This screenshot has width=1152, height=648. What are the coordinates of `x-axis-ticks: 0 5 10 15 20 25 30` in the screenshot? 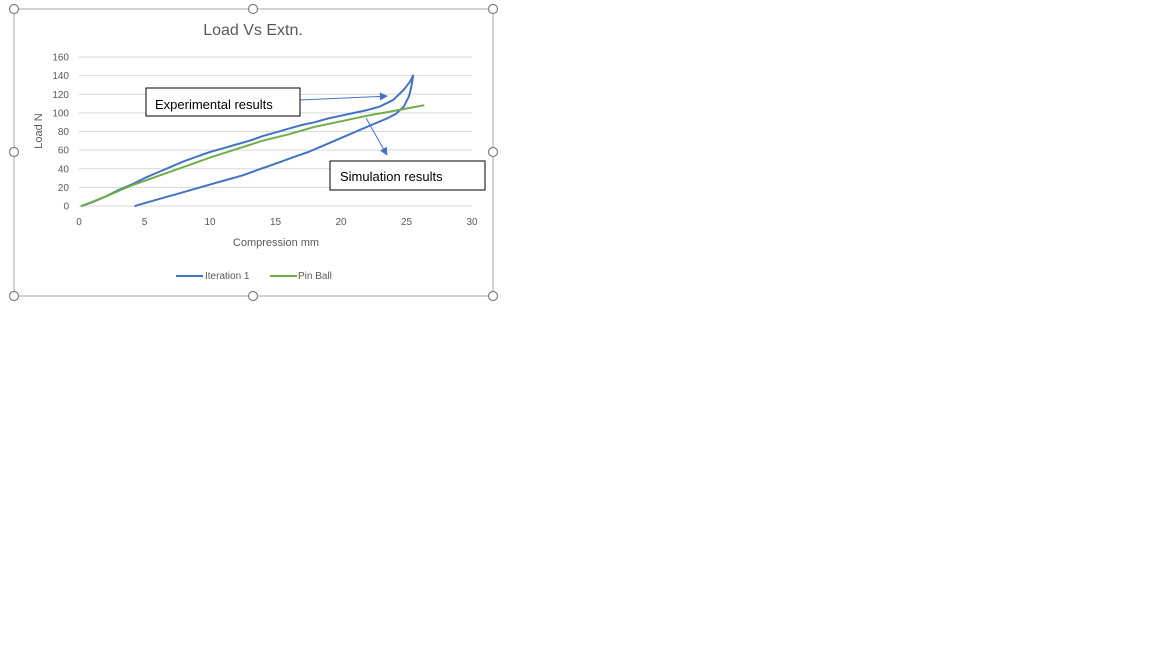 It's located at (277, 222).